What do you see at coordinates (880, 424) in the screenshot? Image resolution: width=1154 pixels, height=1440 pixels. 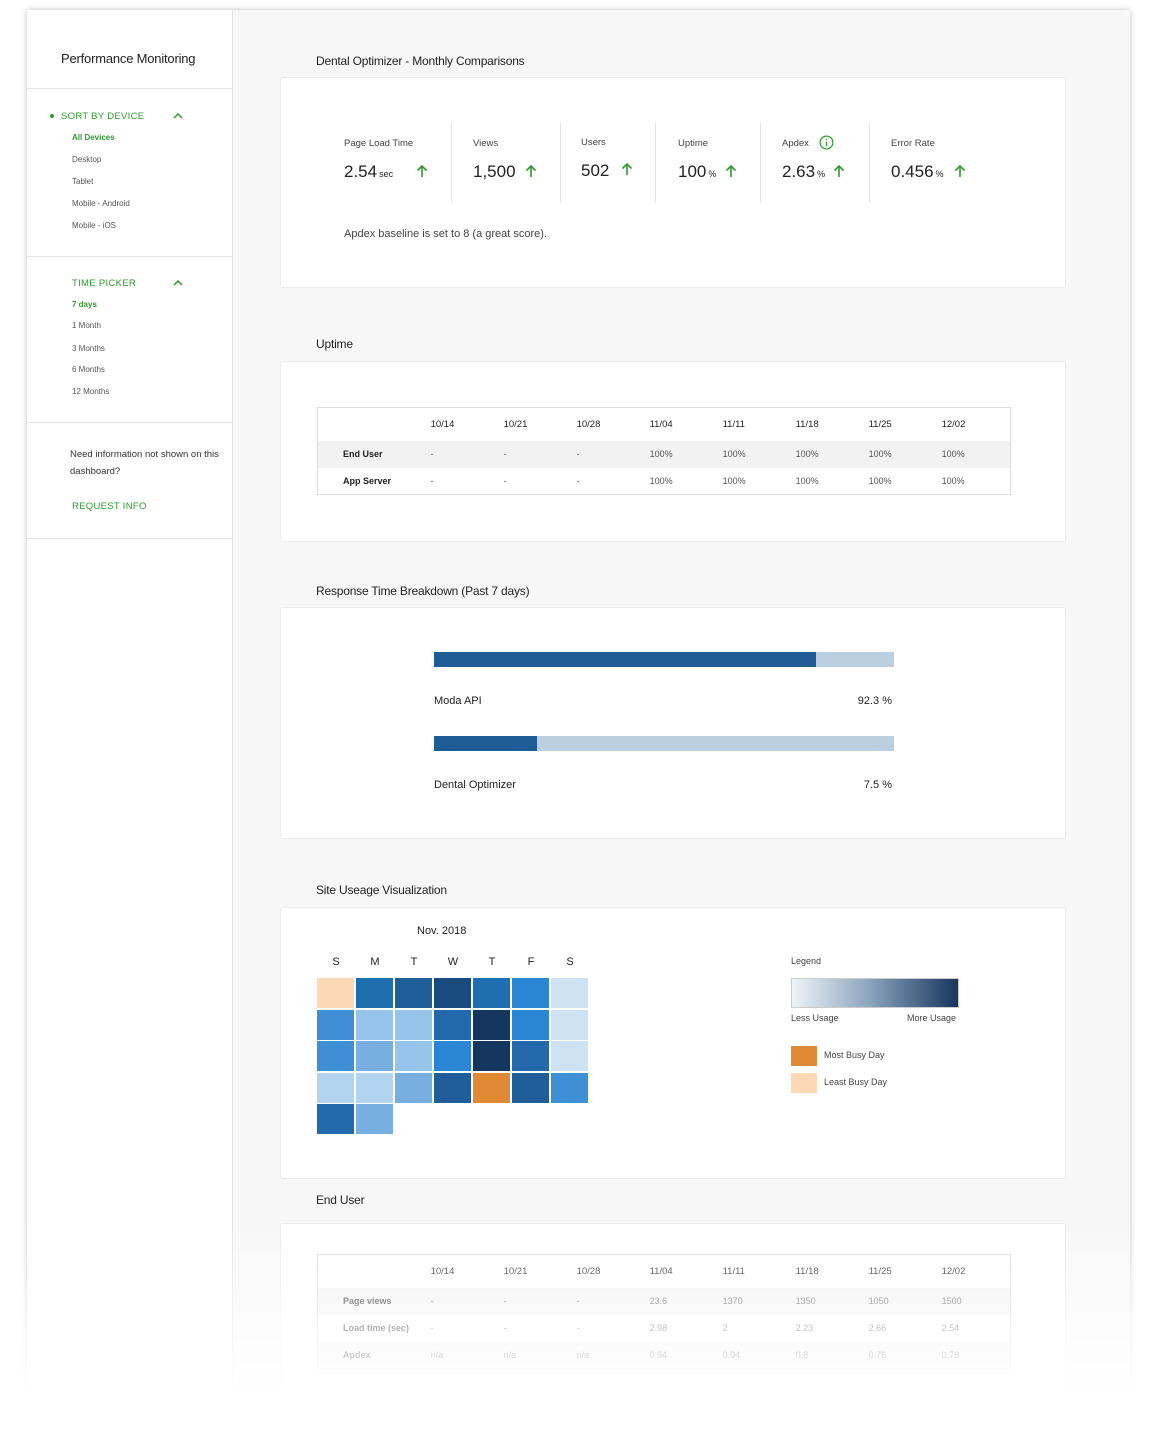 I see `column-header: 11/25` at bounding box center [880, 424].